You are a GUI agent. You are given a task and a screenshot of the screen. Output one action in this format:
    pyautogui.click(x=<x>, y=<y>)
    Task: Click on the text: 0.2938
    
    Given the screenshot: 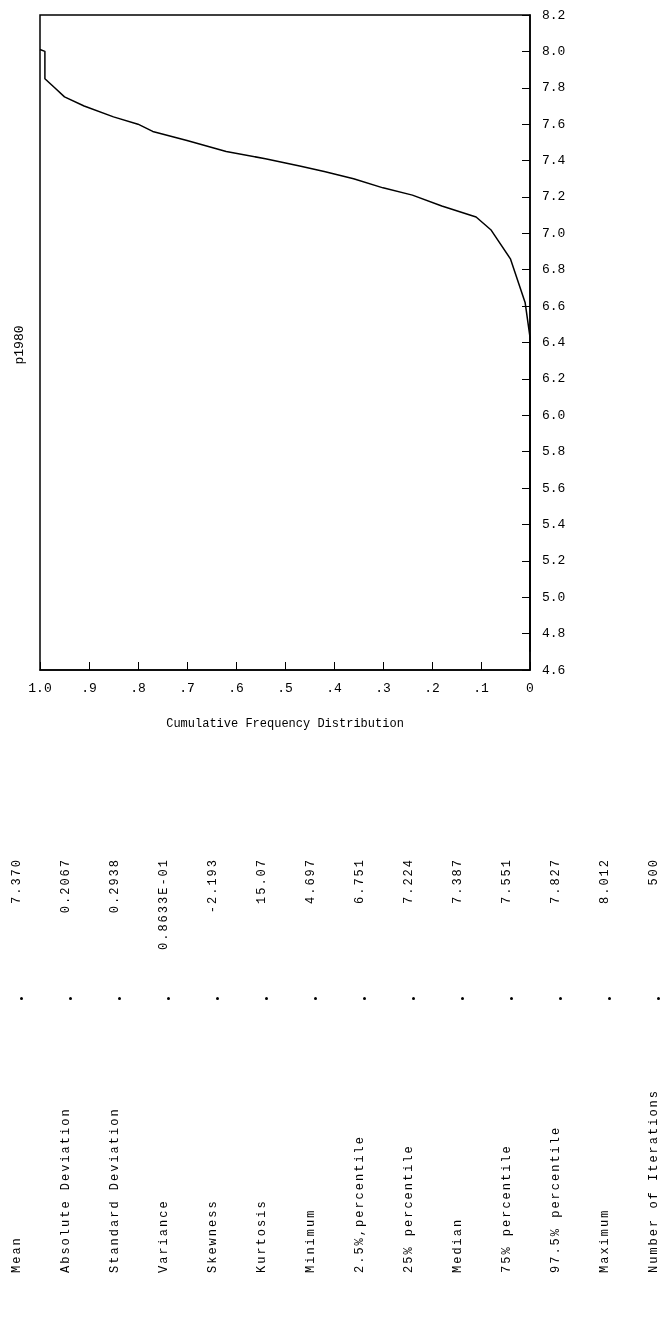 What is the action you would take?
    pyautogui.click(x=115, y=886)
    